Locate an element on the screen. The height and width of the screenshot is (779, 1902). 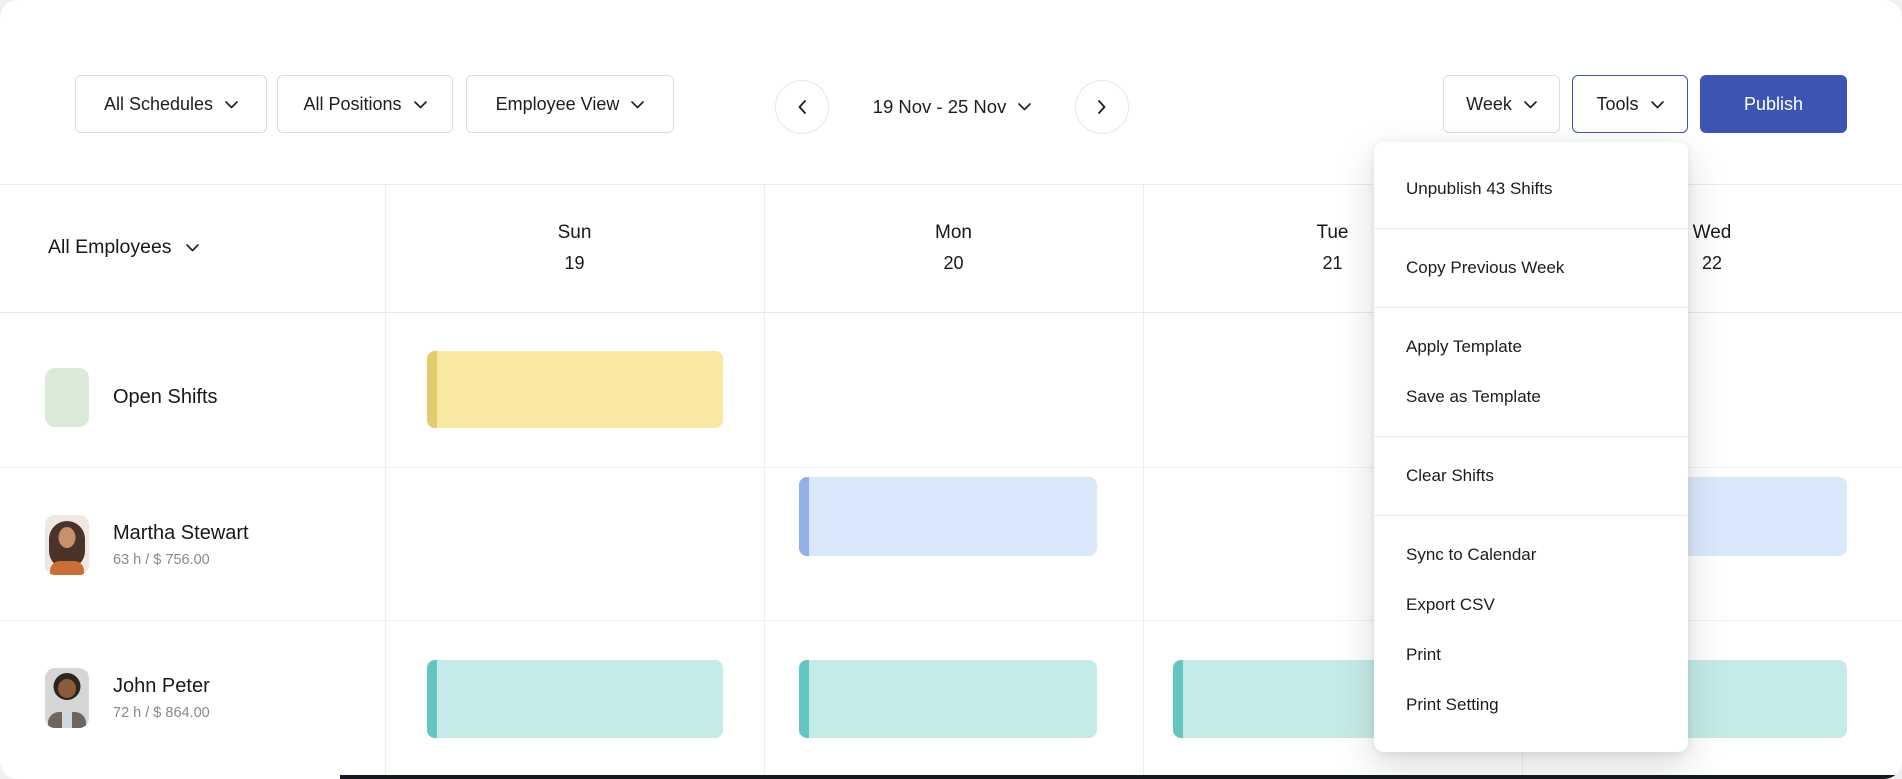
row-martha-stewart: Martha Stewart 63 h / $ 756.00 is located at coordinates (147, 545).